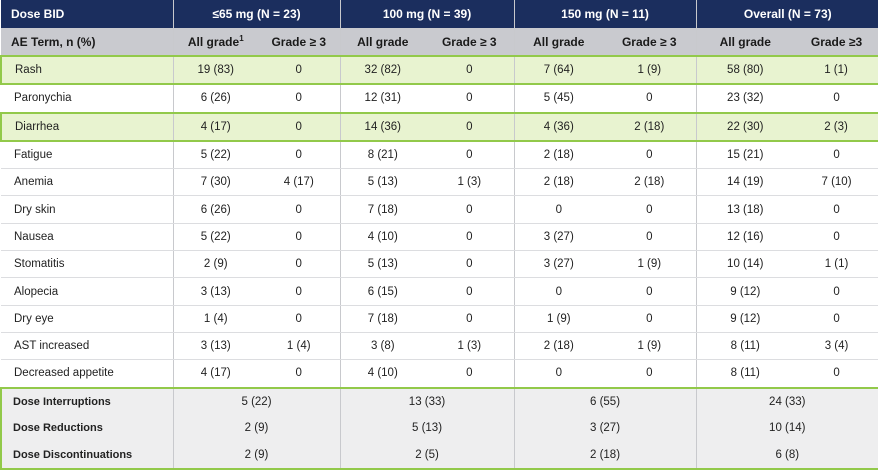 The width and height of the screenshot is (878, 470). What do you see at coordinates (87, 455) in the screenshot?
I see `dose-row-label: Dose Discontinuations` at bounding box center [87, 455].